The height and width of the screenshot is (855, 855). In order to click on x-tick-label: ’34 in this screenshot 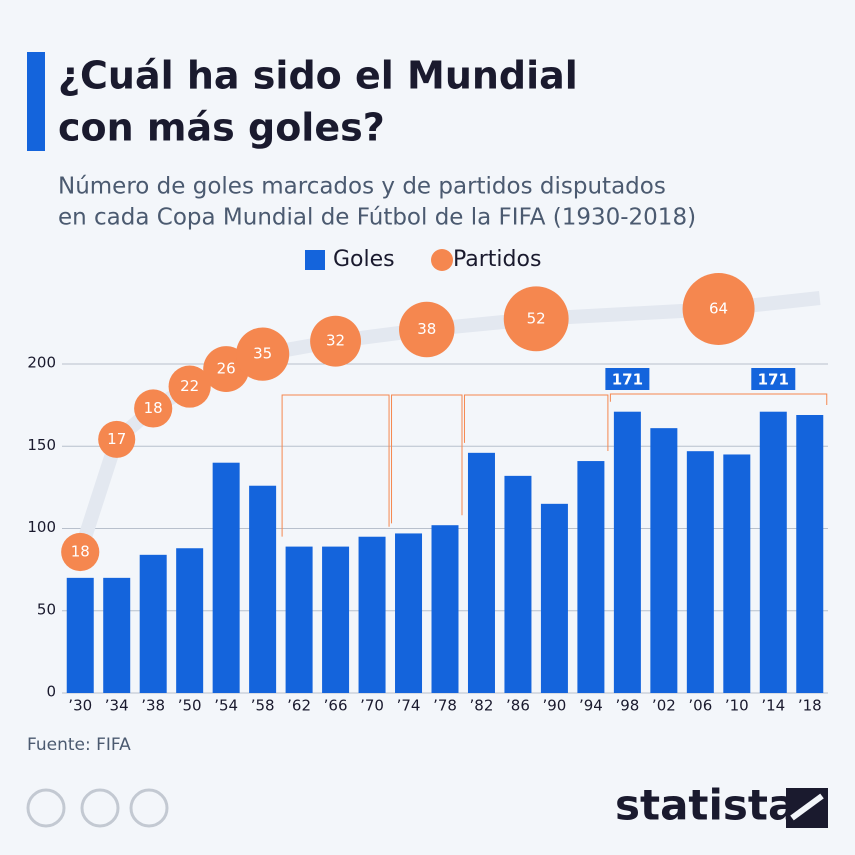, I will do `click(117, 706)`.